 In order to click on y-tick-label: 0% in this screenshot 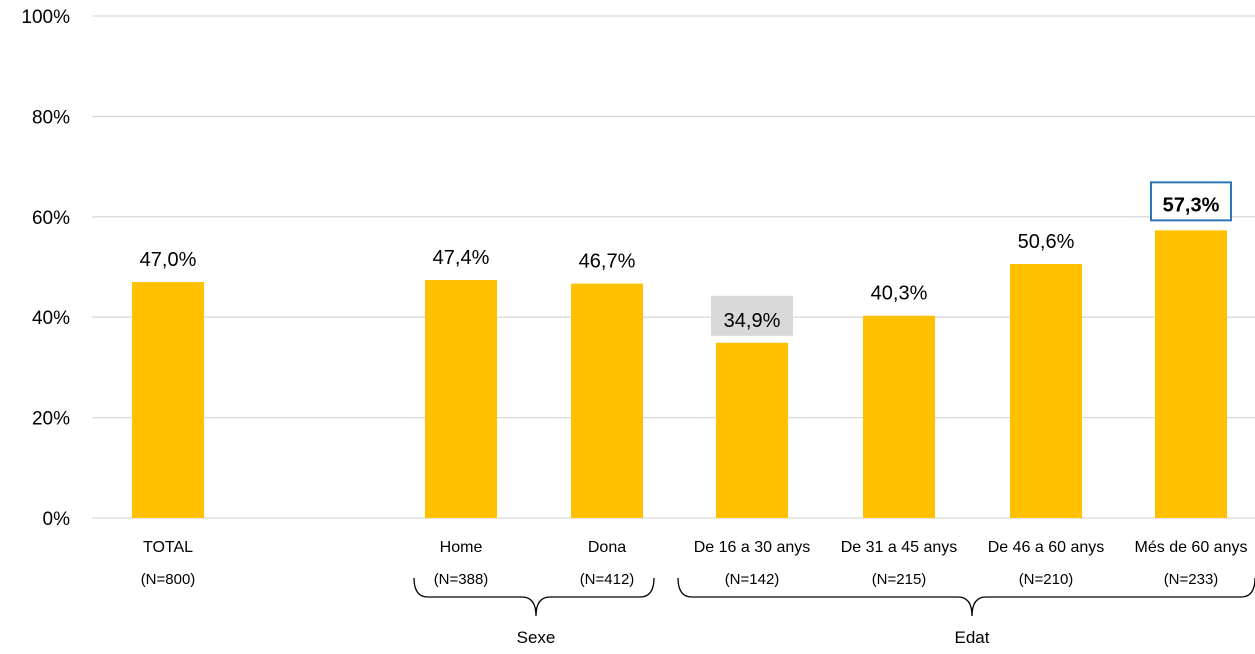, I will do `click(57, 519)`.